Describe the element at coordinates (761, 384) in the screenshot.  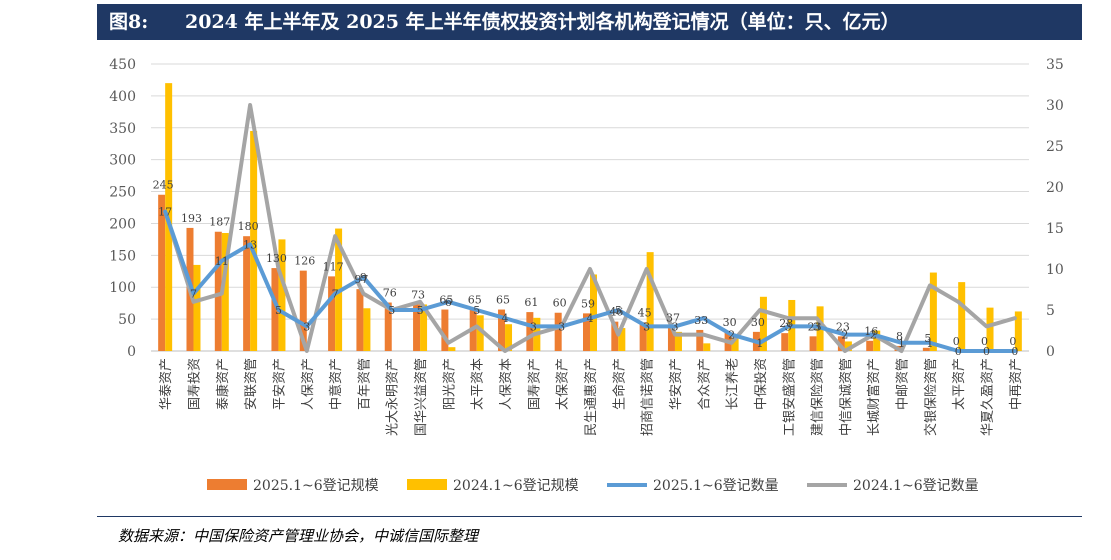
I see `category-label: 中保投资` at that location.